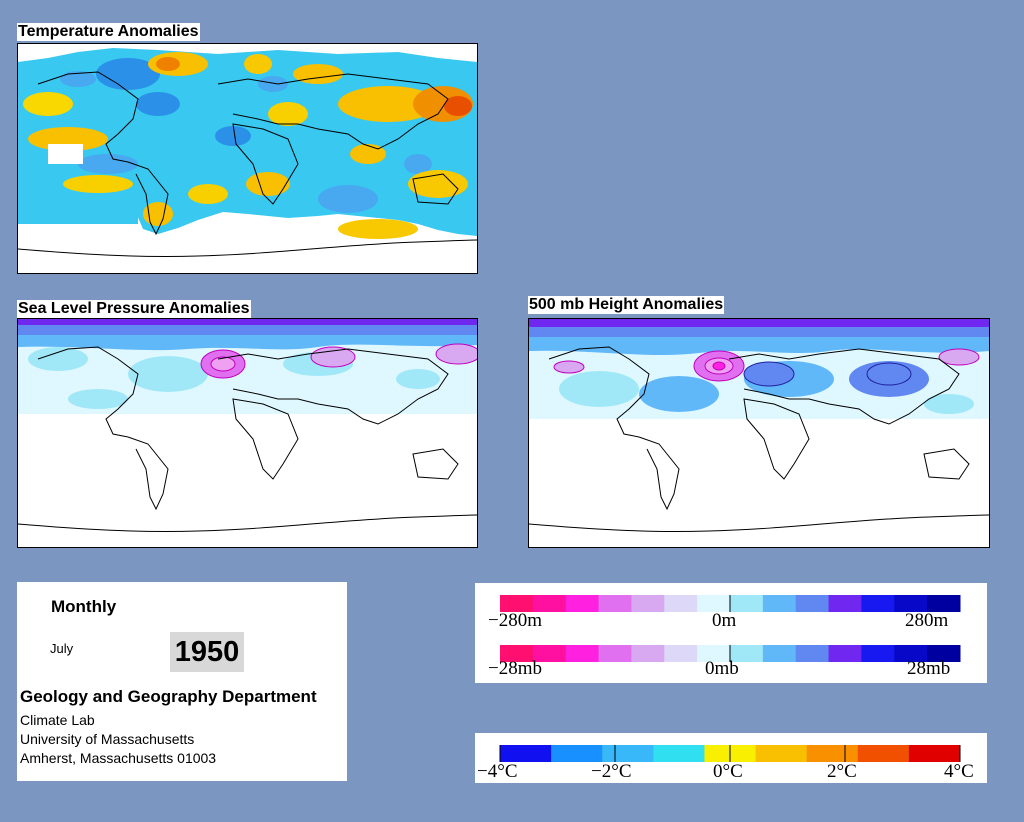 Image resolution: width=1024 pixels, height=822 pixels. I want to click on pressure-map-canvas, so click(247, 433).